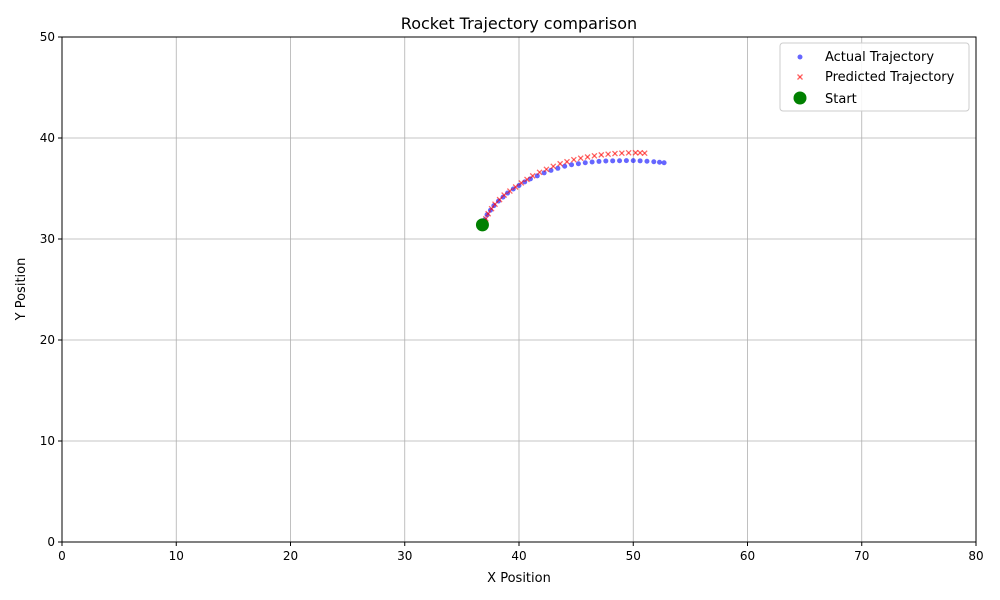  Describe the element at coordinates (890, 77) in the screenshot. I see `legend-label-predicted: Predicted Trajectory` at that location.